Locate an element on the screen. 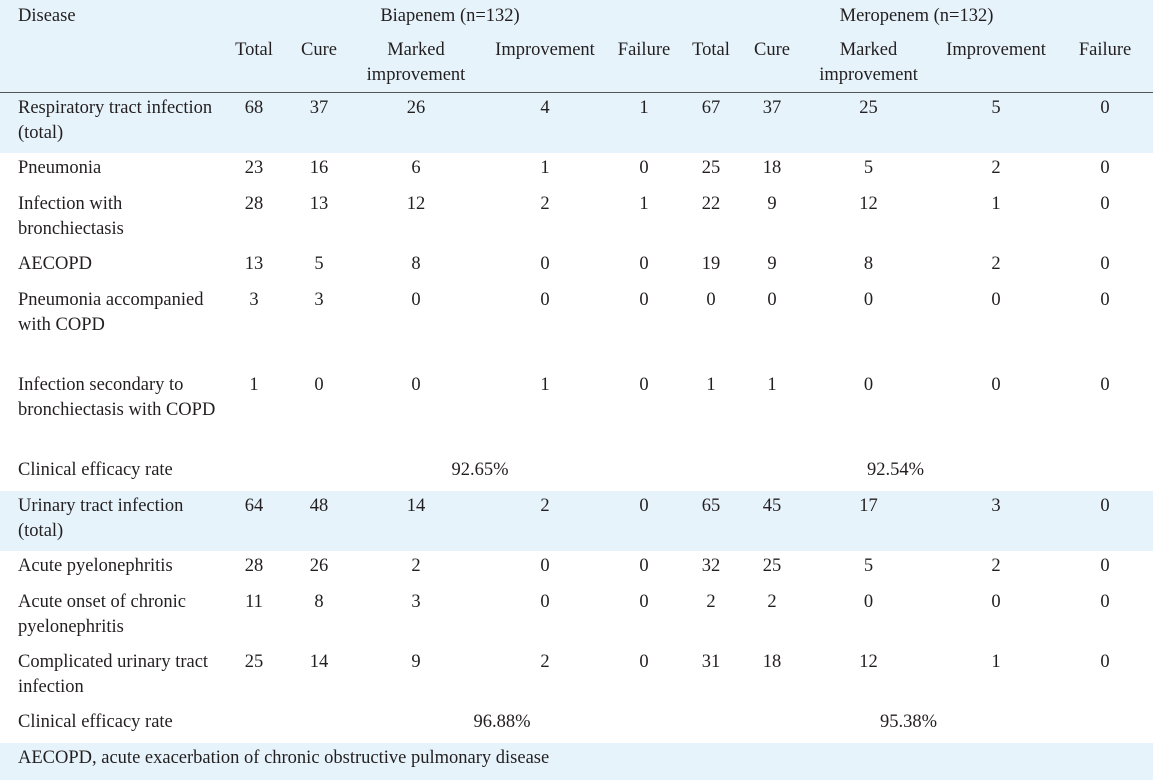 The height and width of the screenshot is (780, 1153). meropenem-value-cell: 45 is located at coordinates (772, 521).